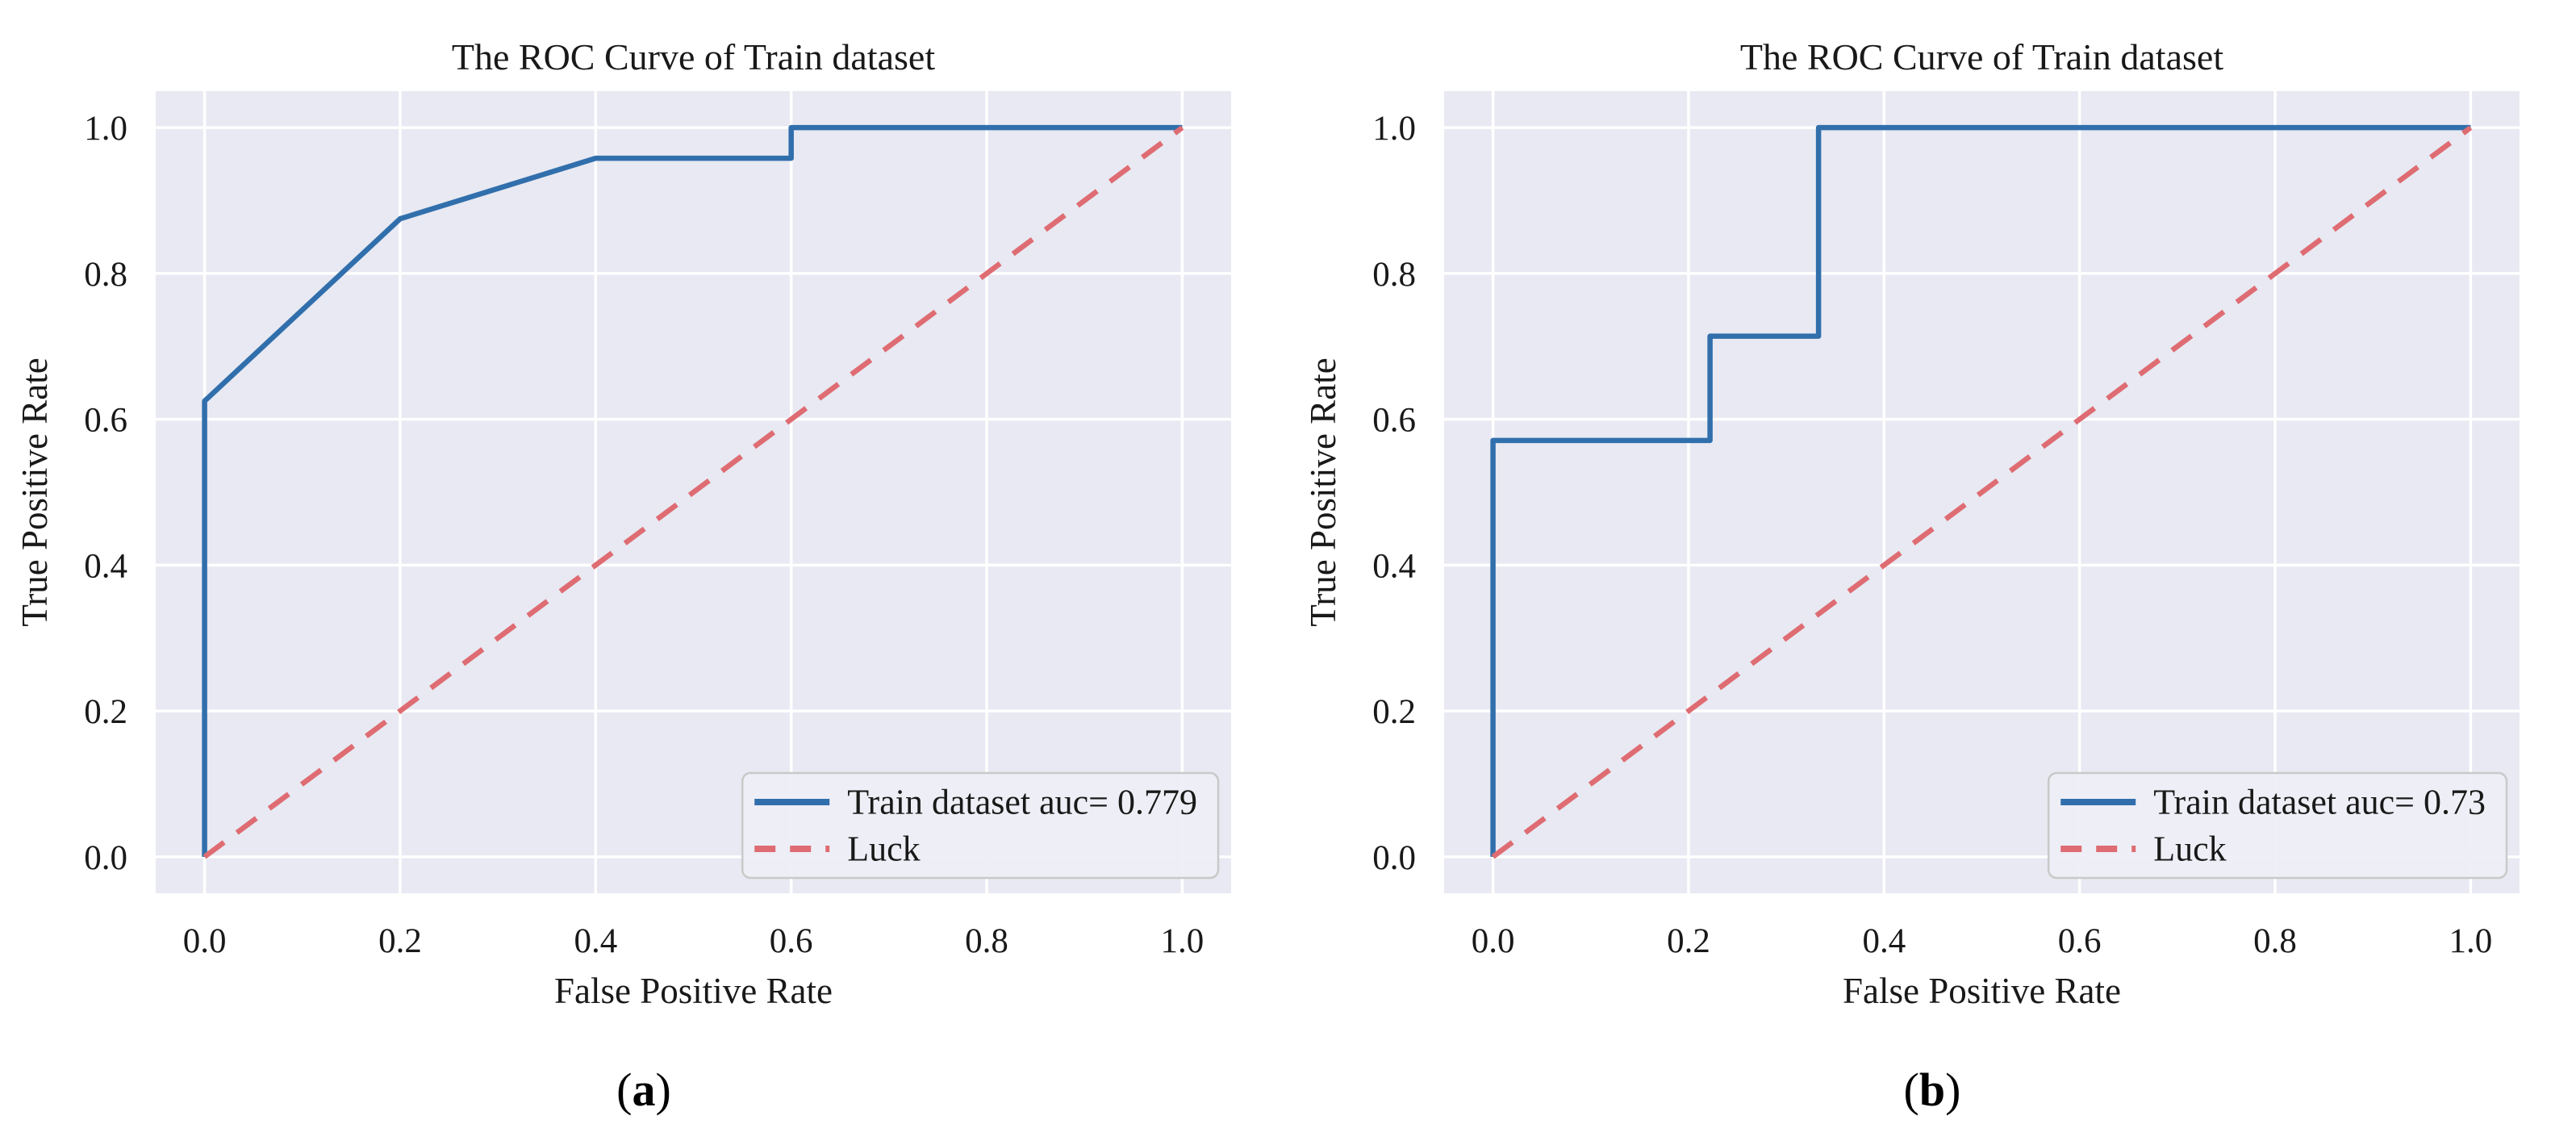 The height and width of the screenshot is (1145, 2576). What do you see at coordinates (1022, 802) in the screenshot?
I see `legend-label: Train dataset auc= 0.779` at bounding box center [1022, 802].